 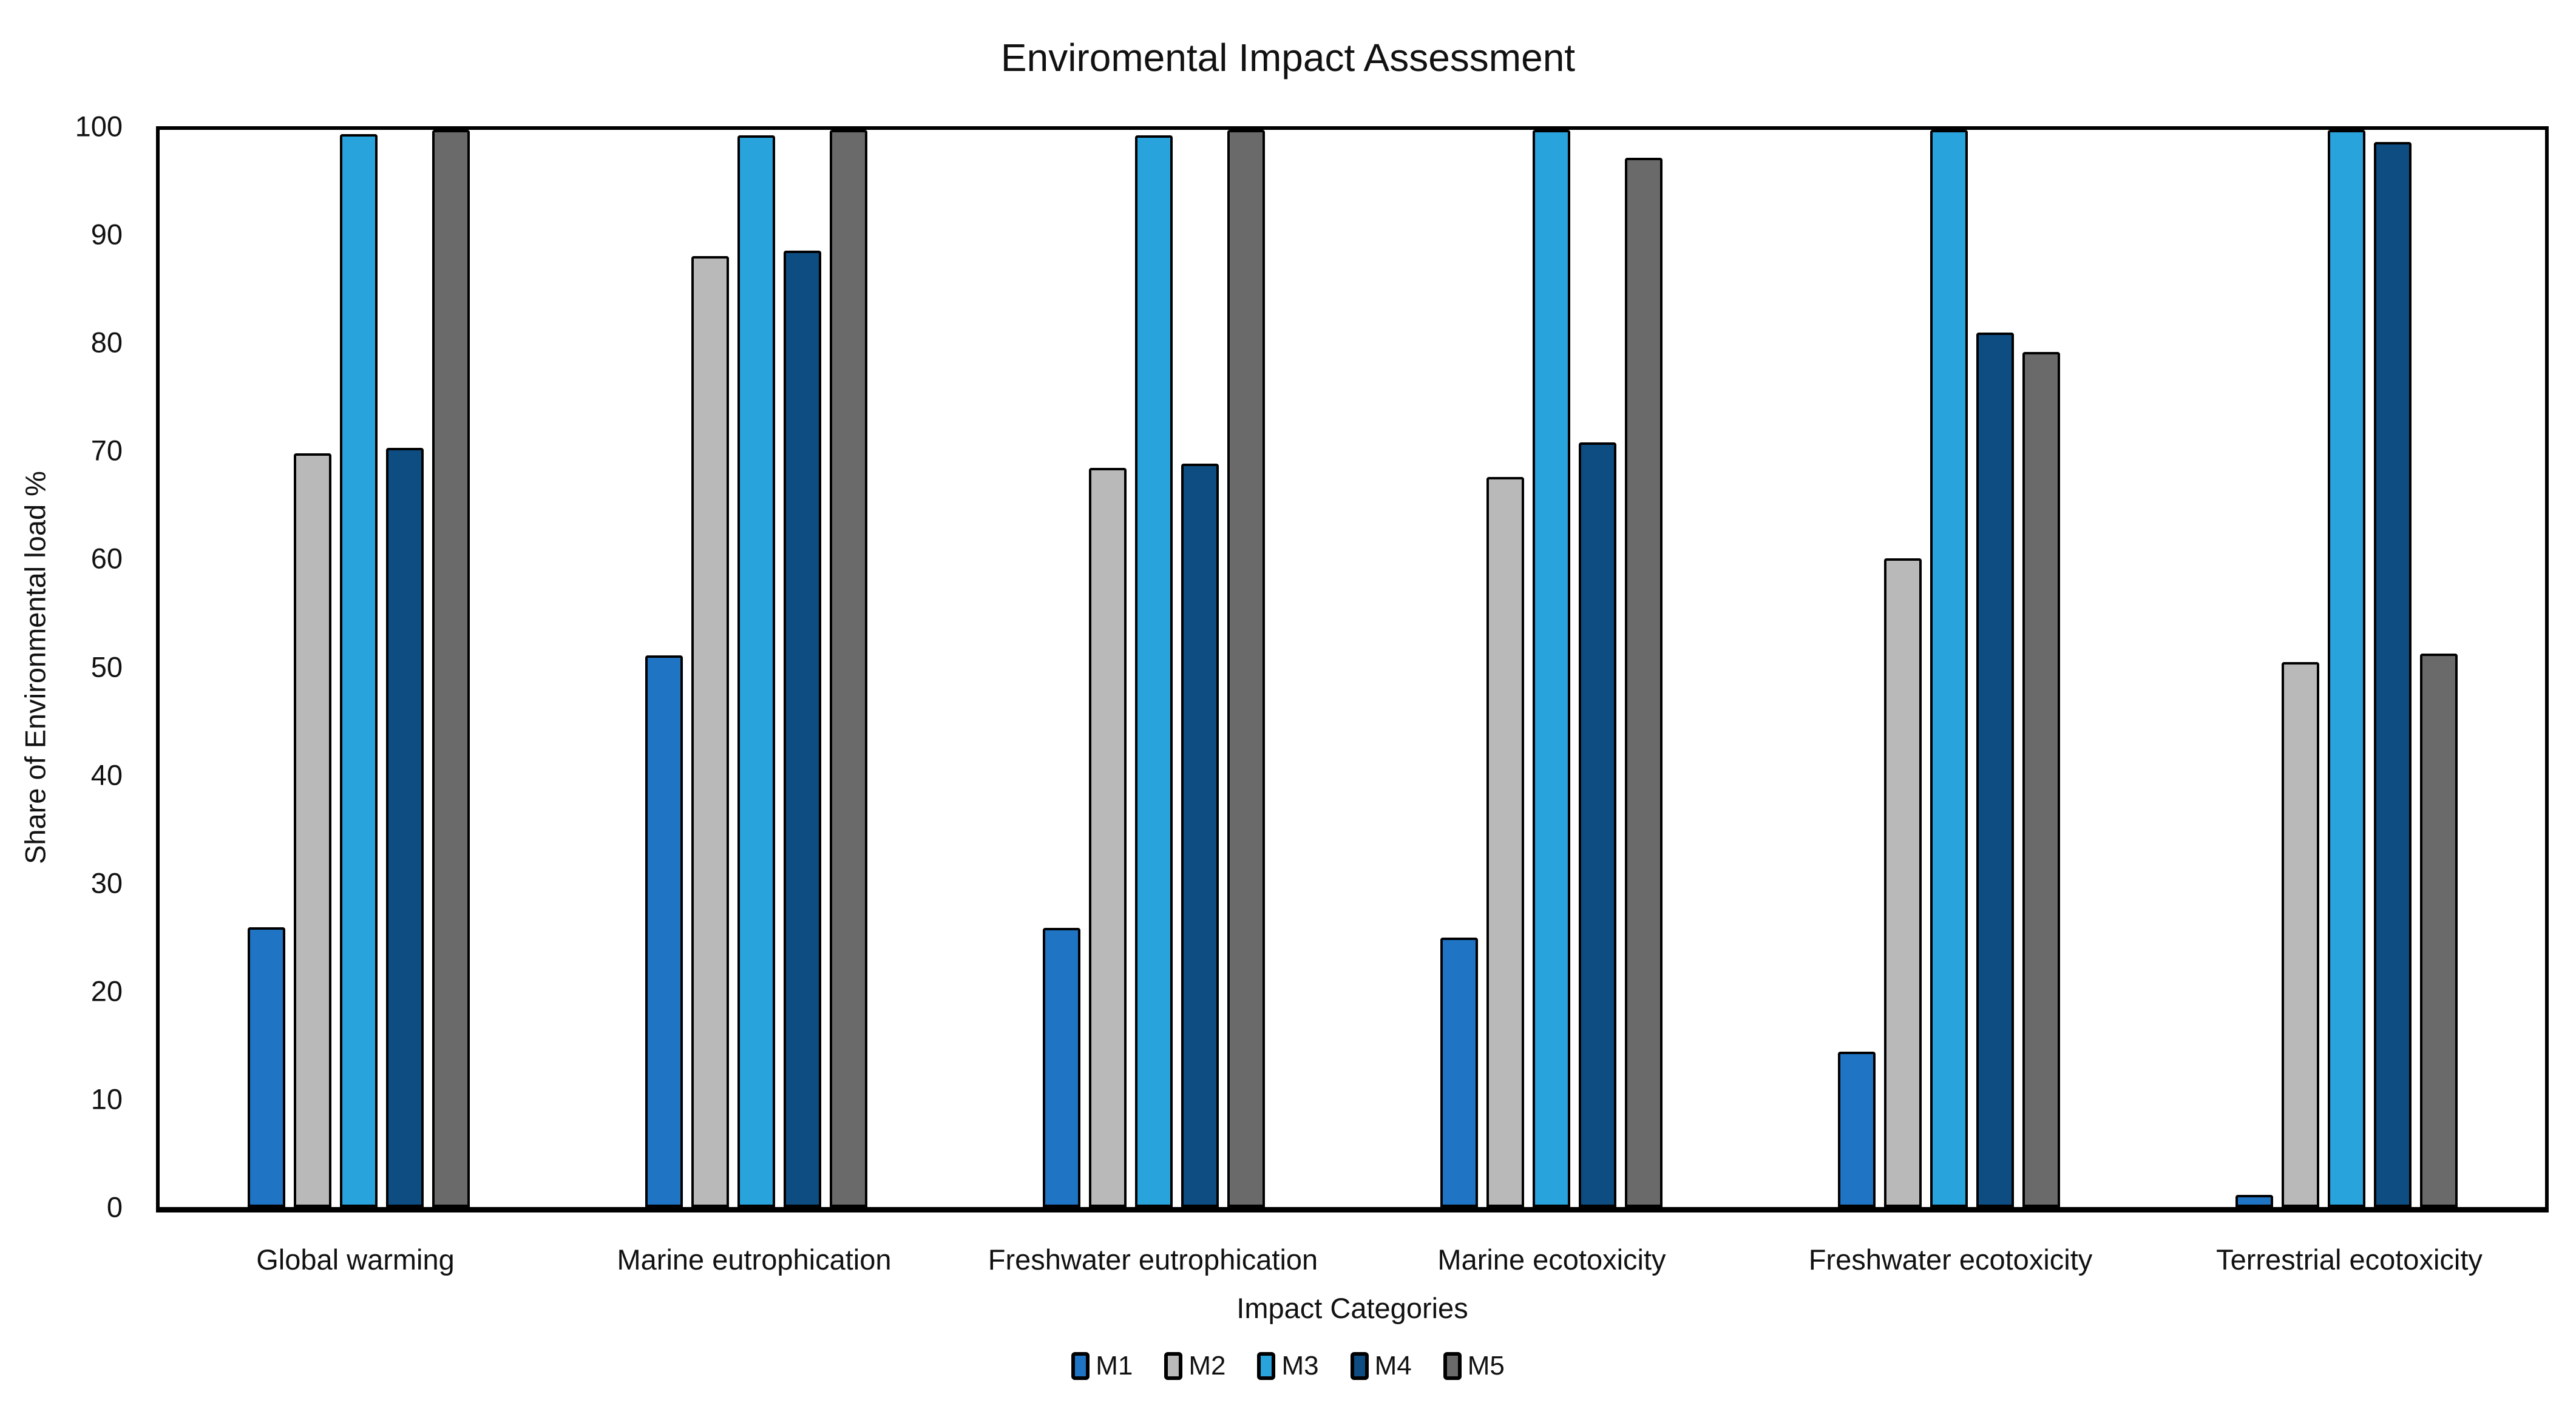 I want to click on y-tick-label-30: 30, so click(x=106, y=883).